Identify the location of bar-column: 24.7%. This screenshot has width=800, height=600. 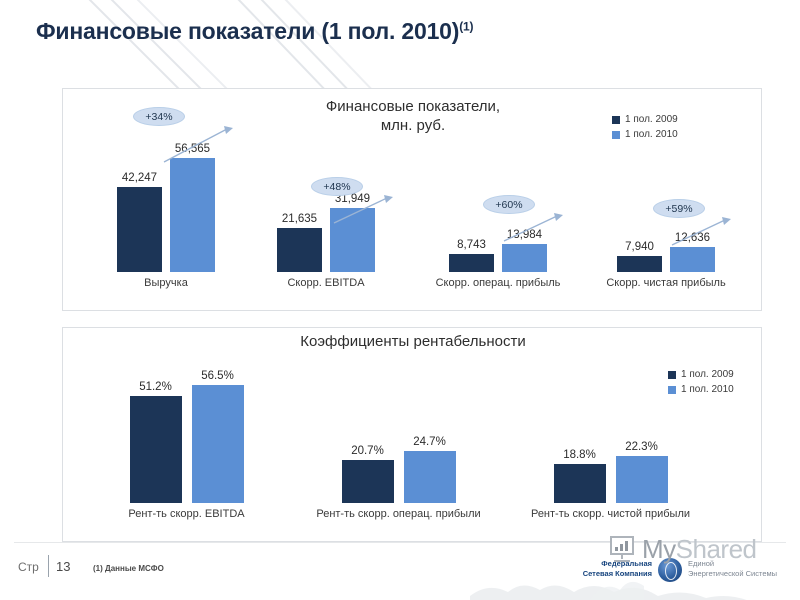
(429, 438).